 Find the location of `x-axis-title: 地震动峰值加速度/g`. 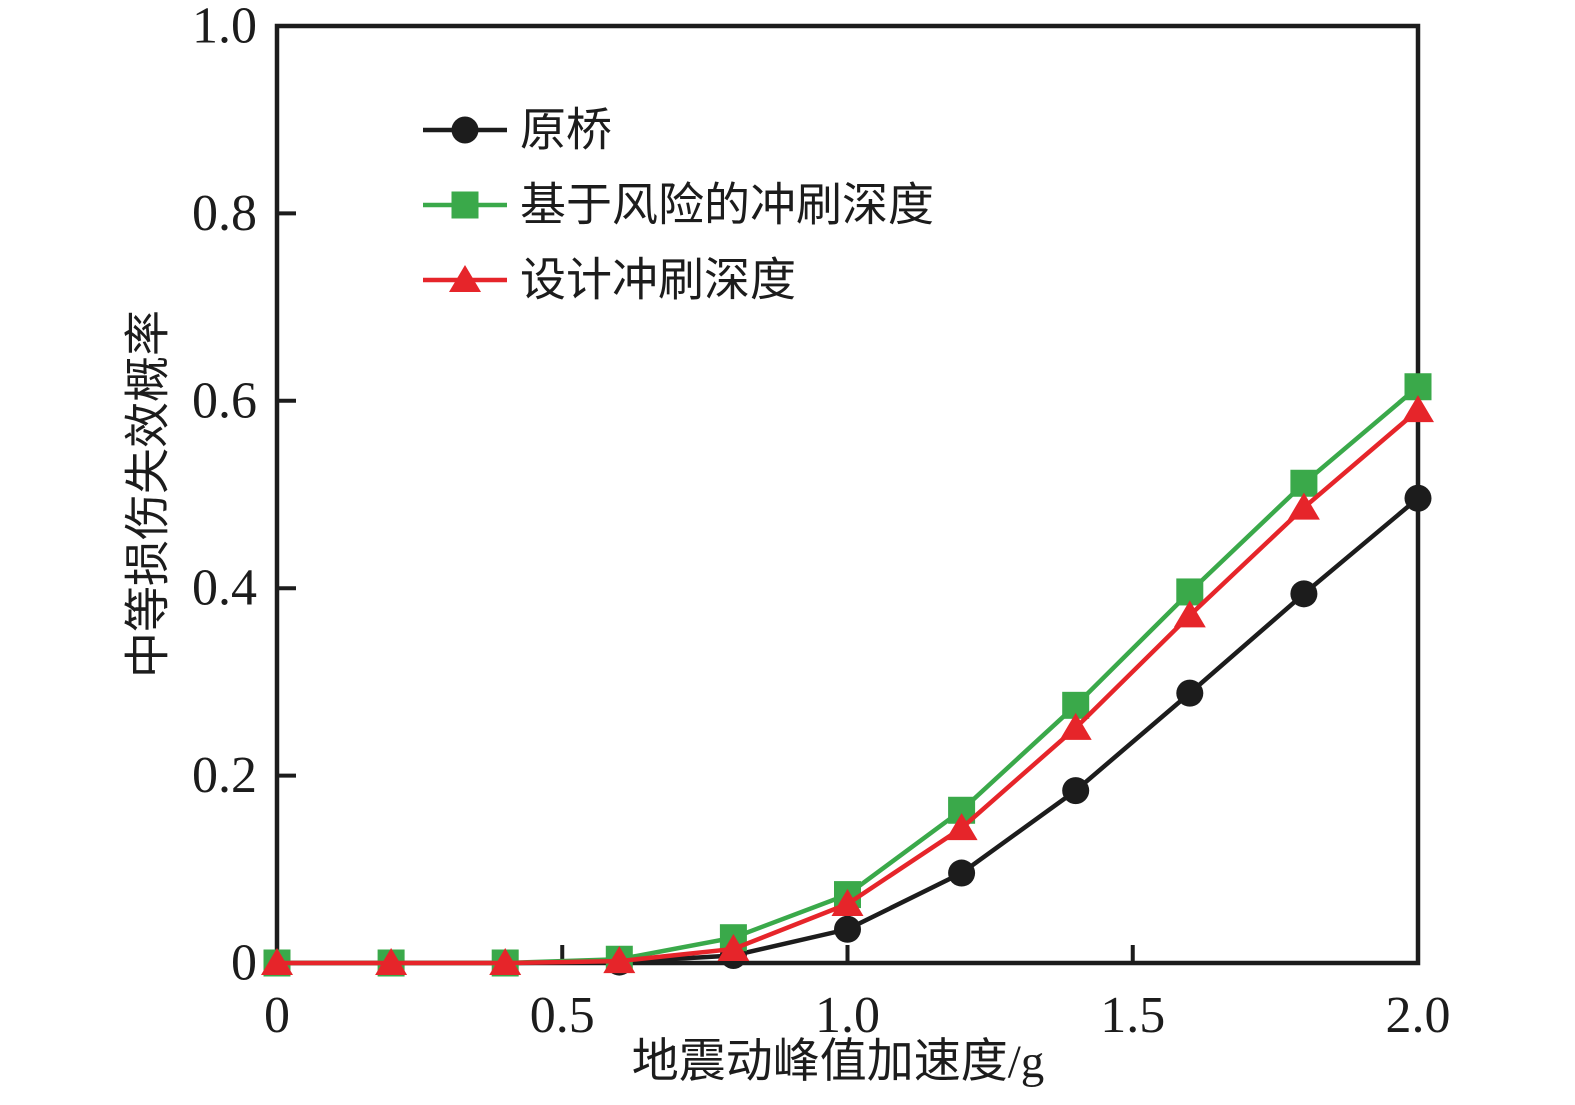

x-axis-title: 地震动峰值加速度/g is located at coordinates (838, 1062).